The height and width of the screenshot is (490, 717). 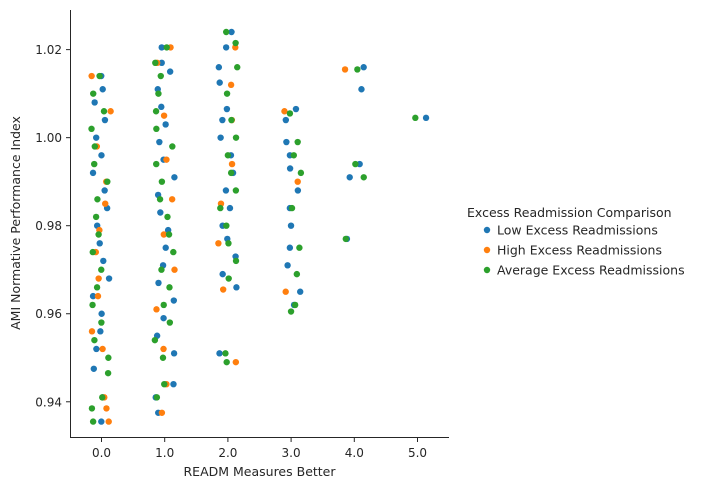 I want to click on y-tick-label: 1.00, so click(x=48, y=138).